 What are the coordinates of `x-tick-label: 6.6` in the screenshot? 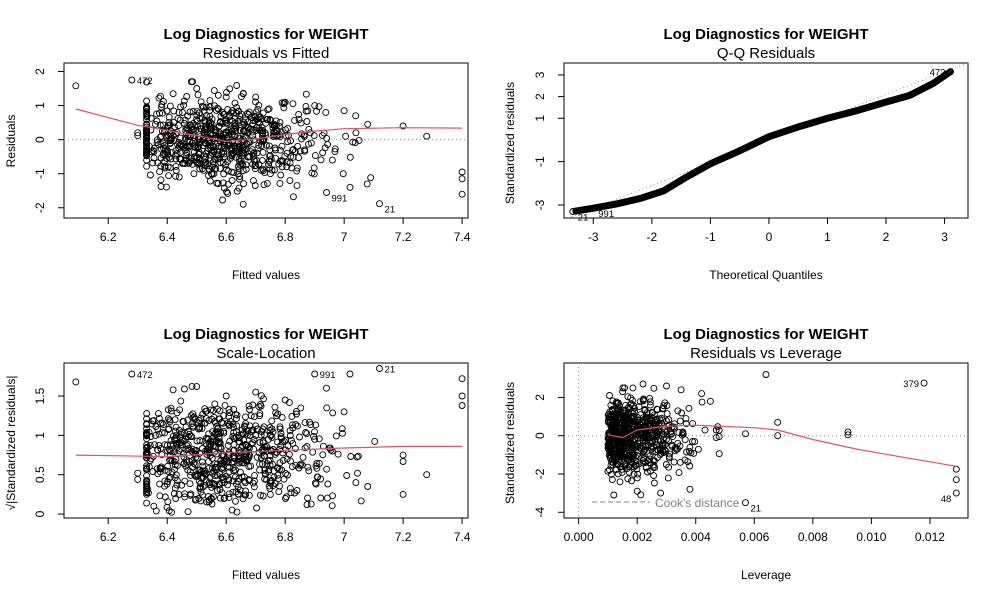 It's located at (226, 537).